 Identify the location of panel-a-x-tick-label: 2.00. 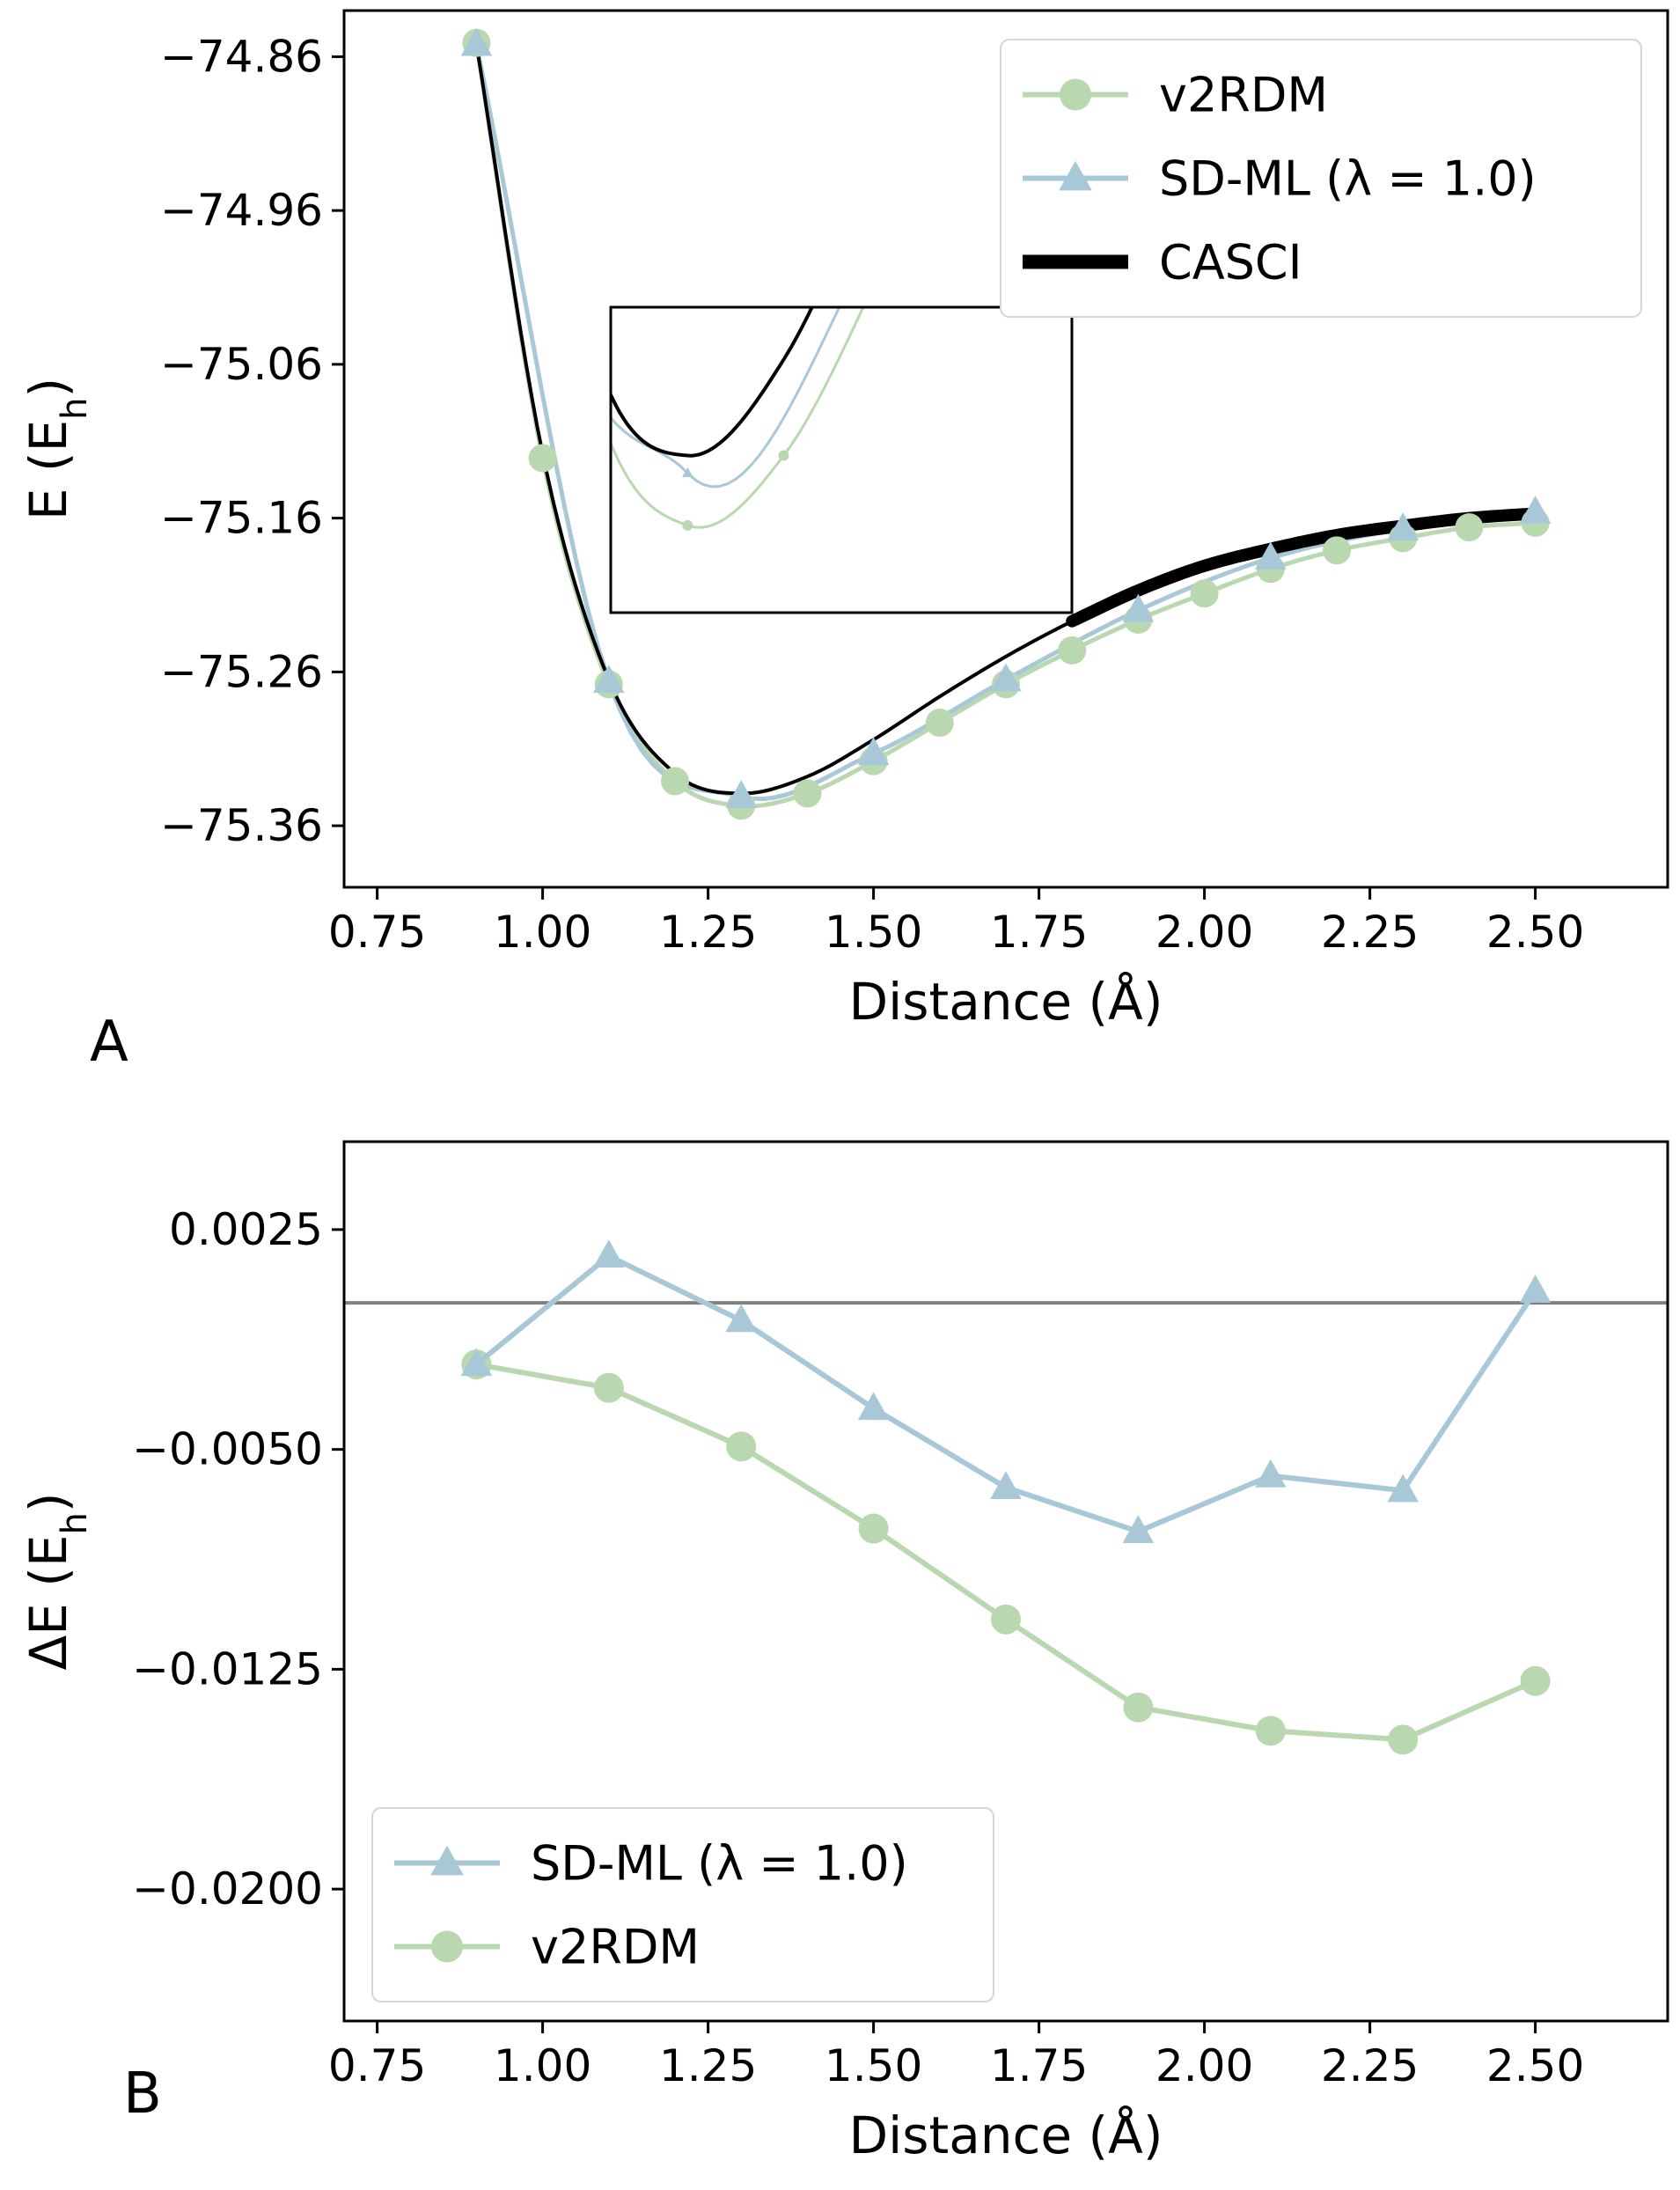
(1204, 933).